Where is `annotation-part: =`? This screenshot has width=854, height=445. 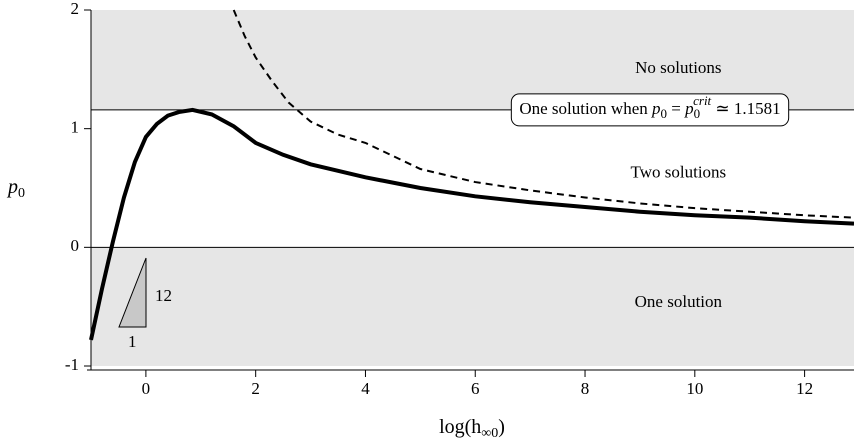
annotation-part: = is located at coordinates (676, 108).